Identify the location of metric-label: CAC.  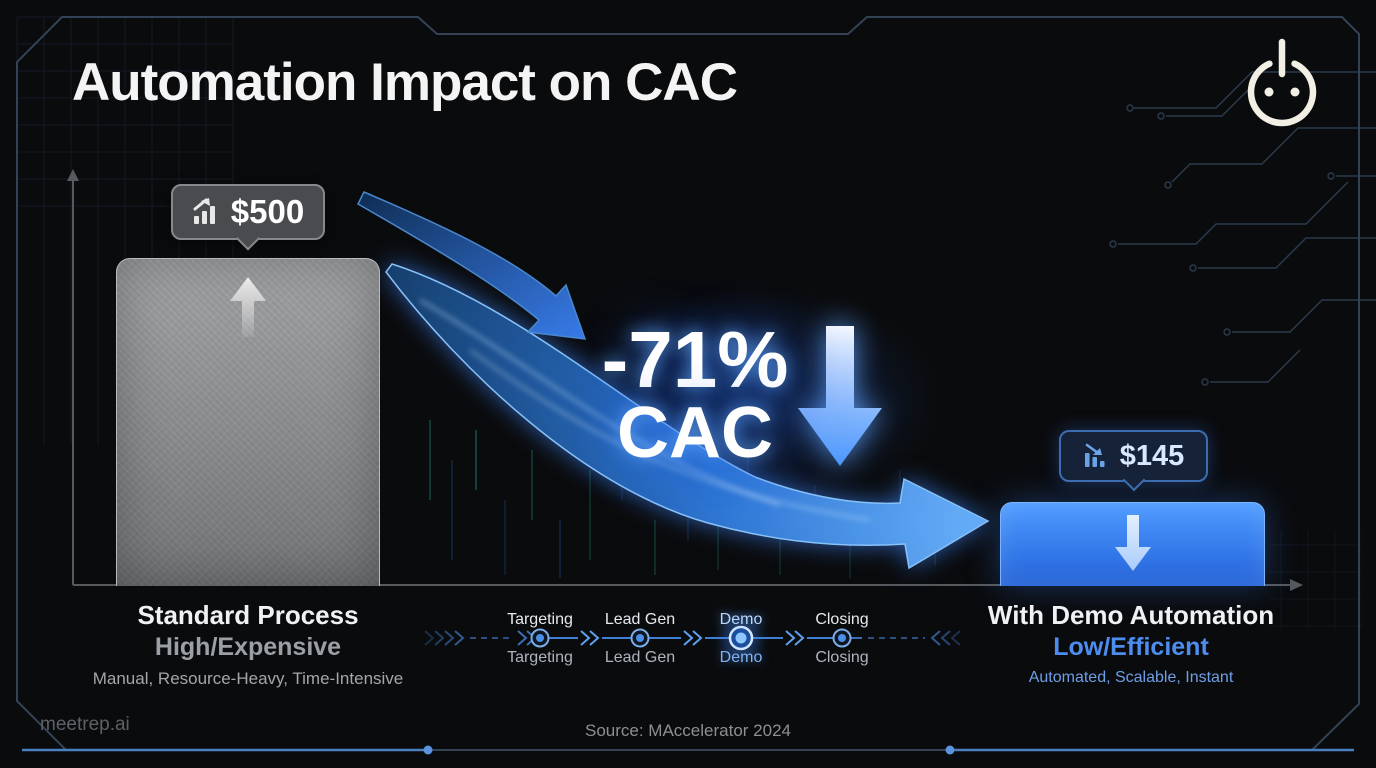
(695, 433).